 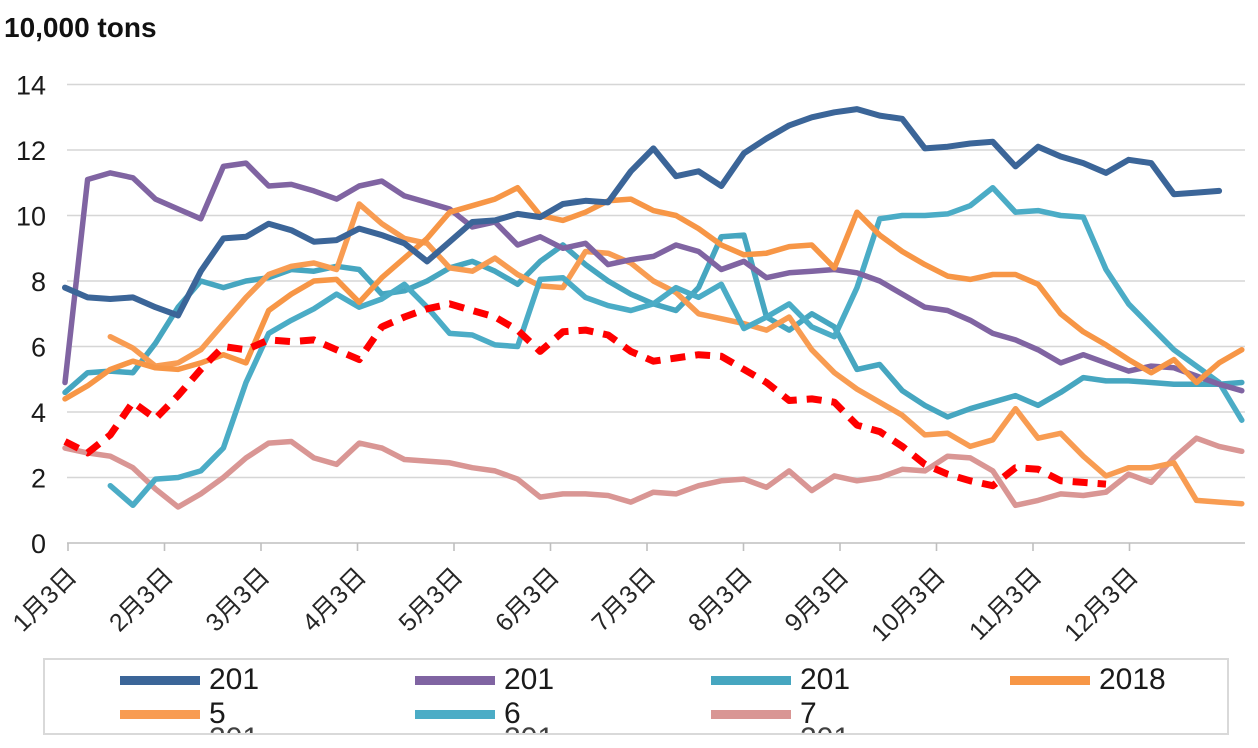 I want to click on legend-item: 6, so click(x=468, y=714).